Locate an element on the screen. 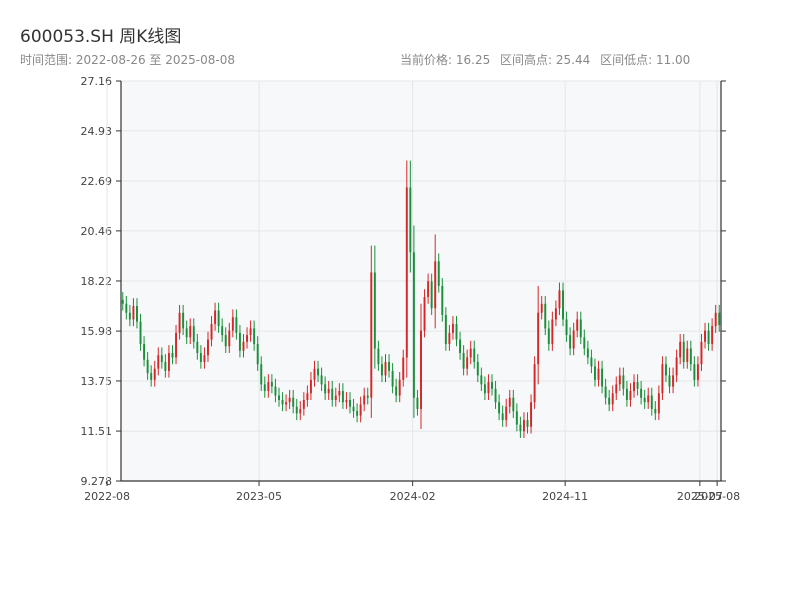 Image resolution: width=800 pixels, height=600 pixels. x-tick-label: 2025-07 is located at coordinates (700, 496).